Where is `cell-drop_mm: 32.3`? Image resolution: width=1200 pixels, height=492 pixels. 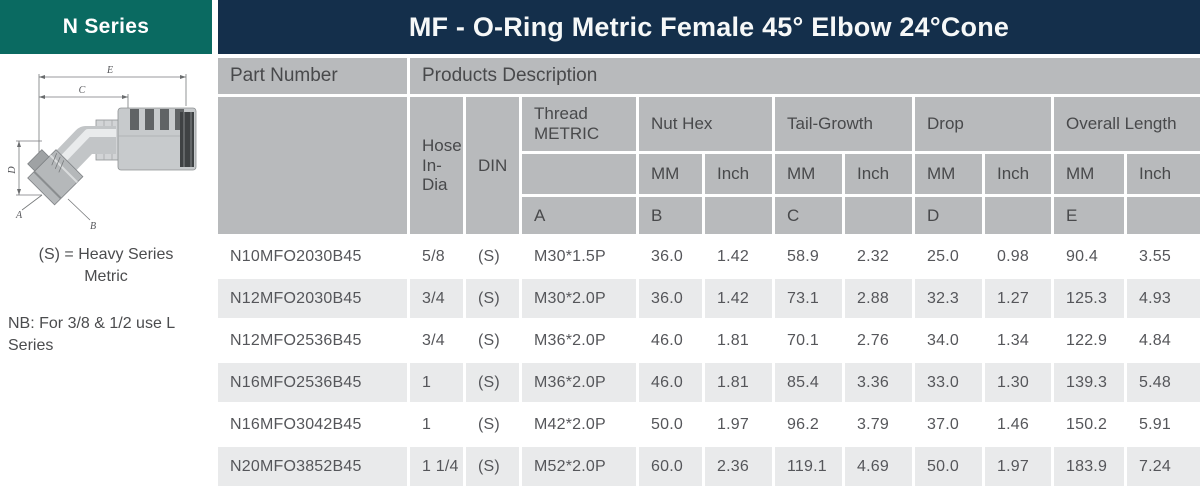
cell-drop_mm: 32.3 is located at coordinates (948, 298).